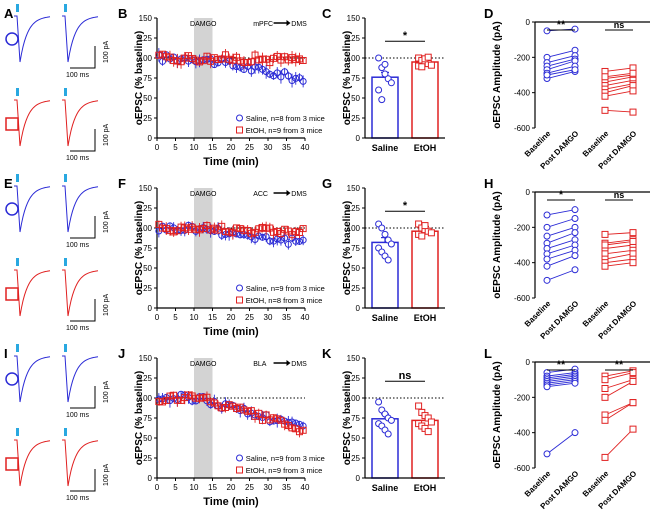 This screenshot has width=659, height=519. I want to click on pathway-to: DMS, so click(299, 24).